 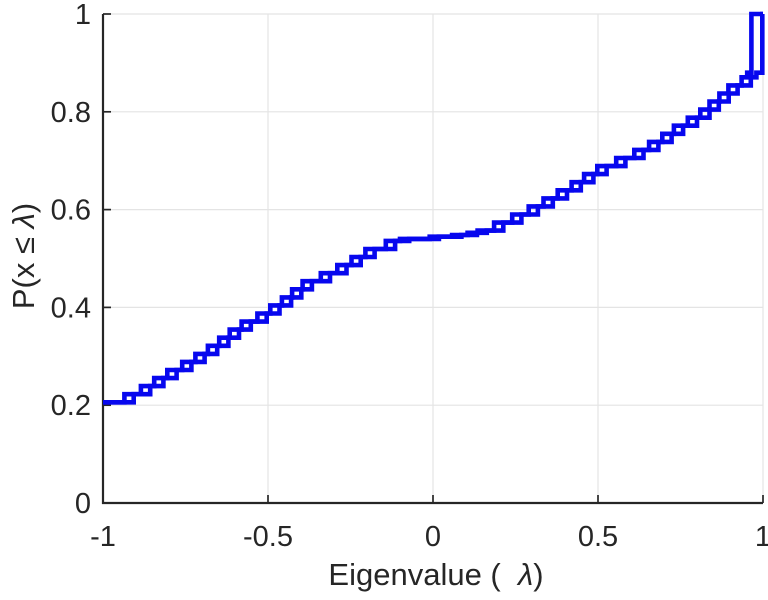 What do you see at coordinates (268, 537) in the screenshot?
I see `x-tick-label: -0.5` at bounding box center [268, 537].